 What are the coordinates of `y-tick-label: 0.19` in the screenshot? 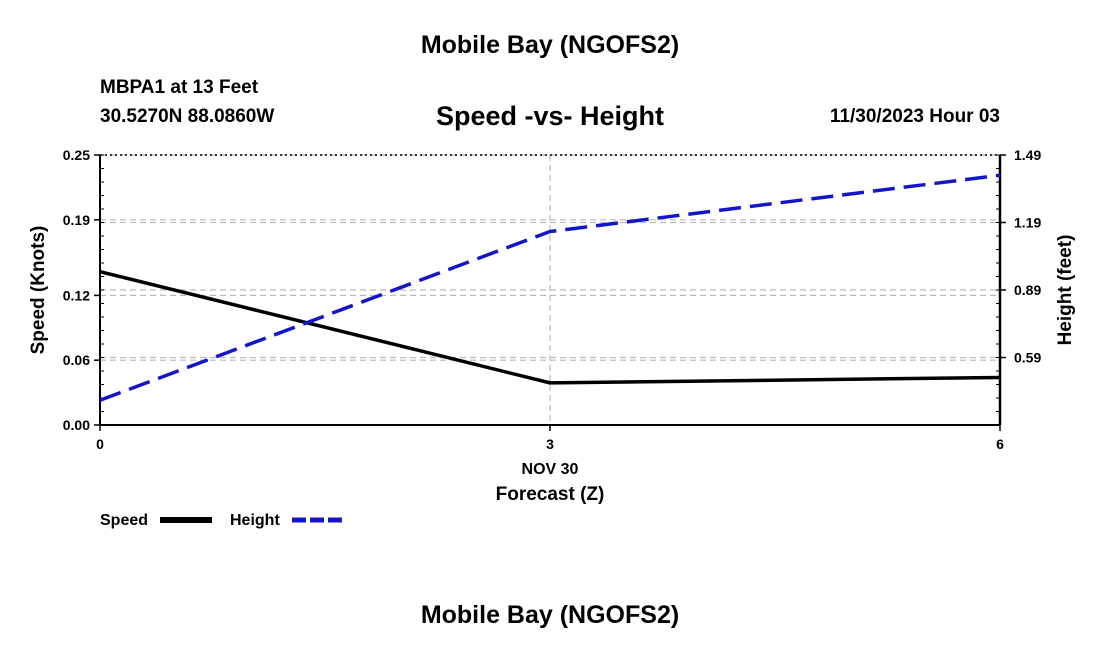 It's located at (76, 220).